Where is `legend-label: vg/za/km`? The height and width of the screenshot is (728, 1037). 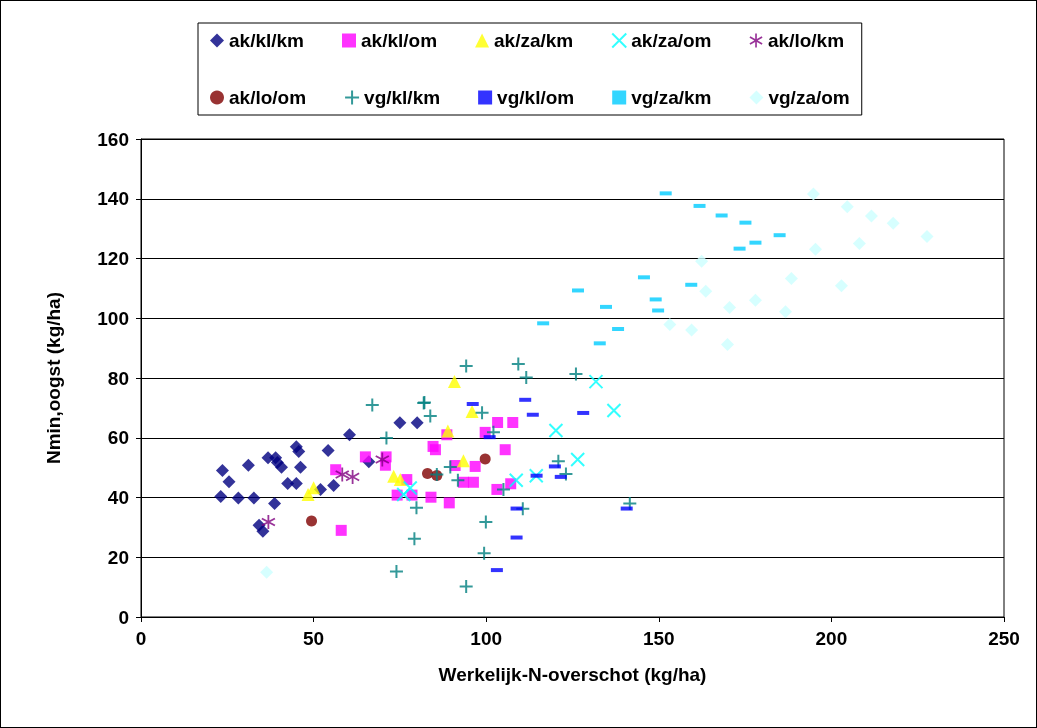
legend-label: vg/za/km is located at coordinates (671, 97).